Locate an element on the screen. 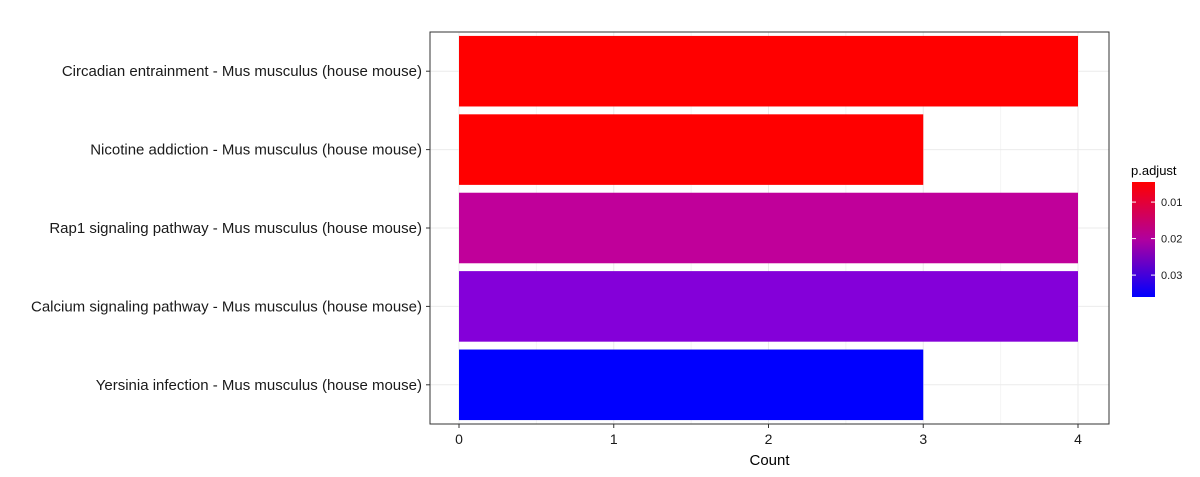 The height and width of the screenshot is (477, 1200). x-axis-title: Count is located at coordinates (769, 460).